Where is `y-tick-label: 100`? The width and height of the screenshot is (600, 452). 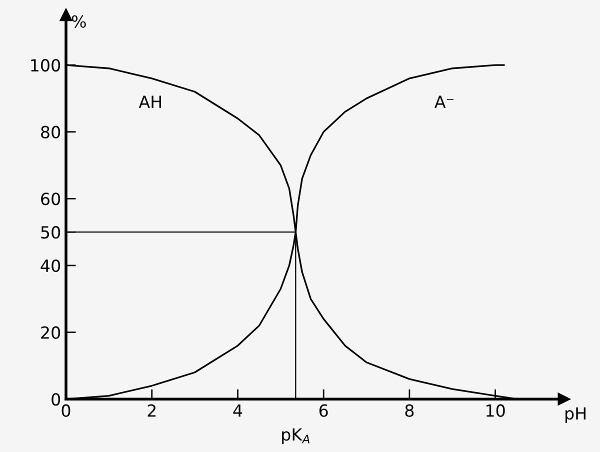 y-tick-label: 100 is located at coordinates (45, 65).